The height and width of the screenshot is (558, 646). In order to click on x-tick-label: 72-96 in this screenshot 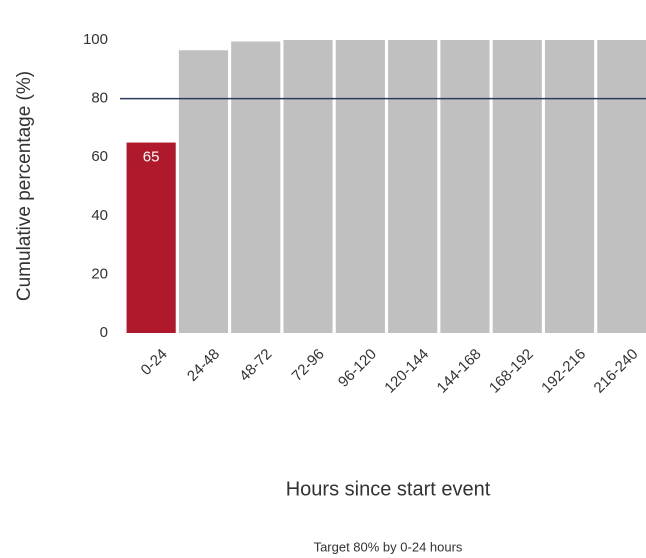, I will do `click(308, 365)`.